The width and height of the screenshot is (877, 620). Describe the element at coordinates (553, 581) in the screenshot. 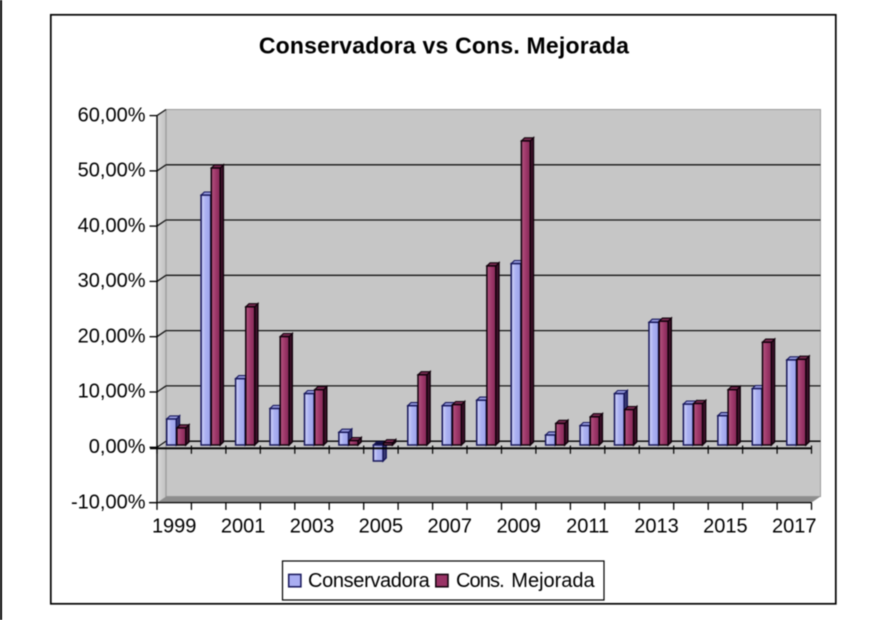

I see `svg-text: Mejorada` at that location.